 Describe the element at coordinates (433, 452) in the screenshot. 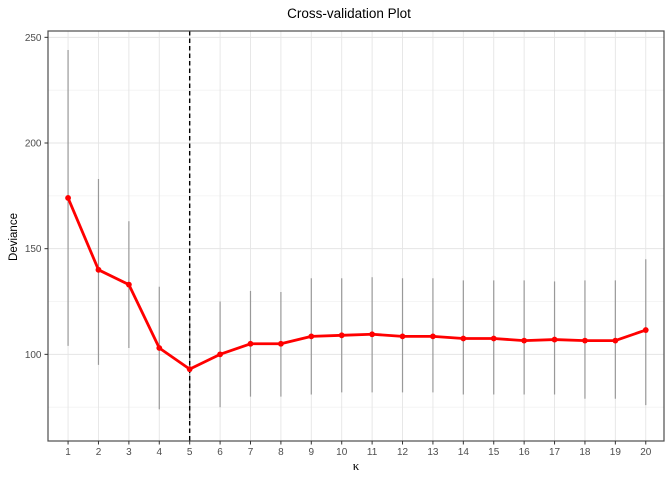

I see `x-tick-label: 13` at that location.